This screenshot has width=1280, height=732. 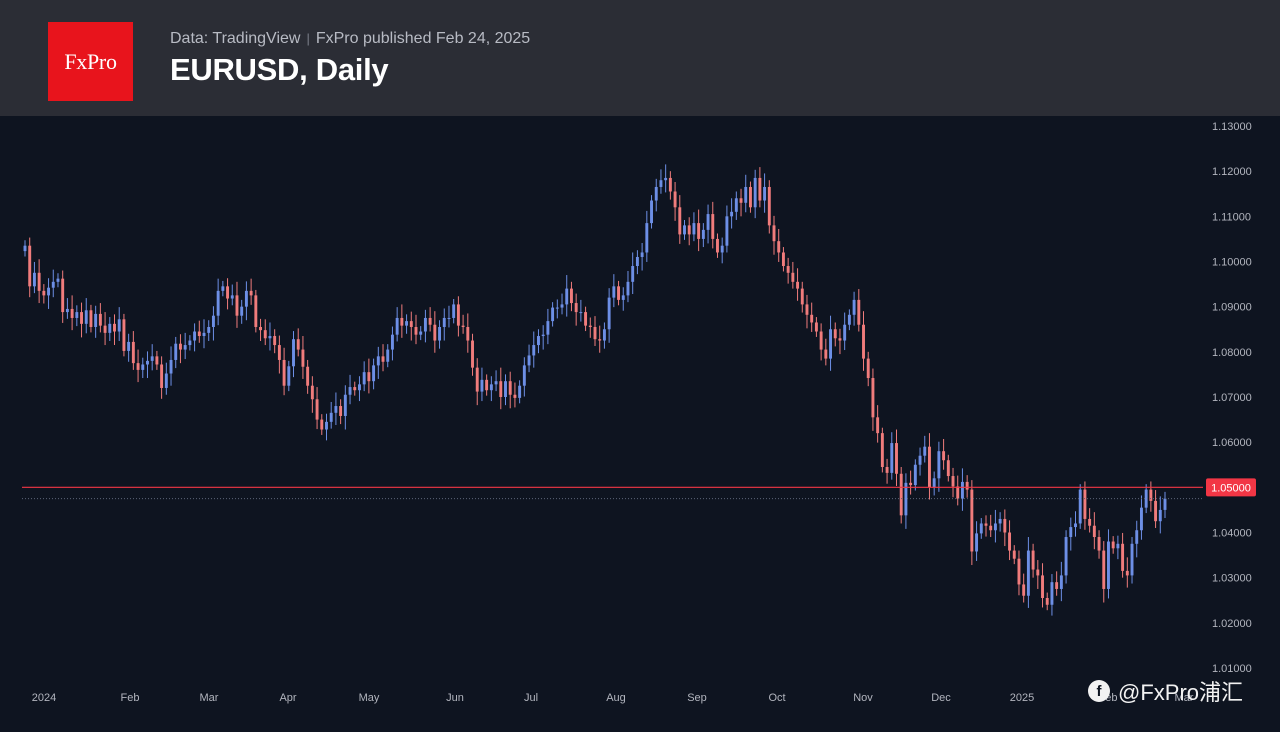 I want to click on watermark: f @FxPro浦汇, so click(x=1165, y=691).